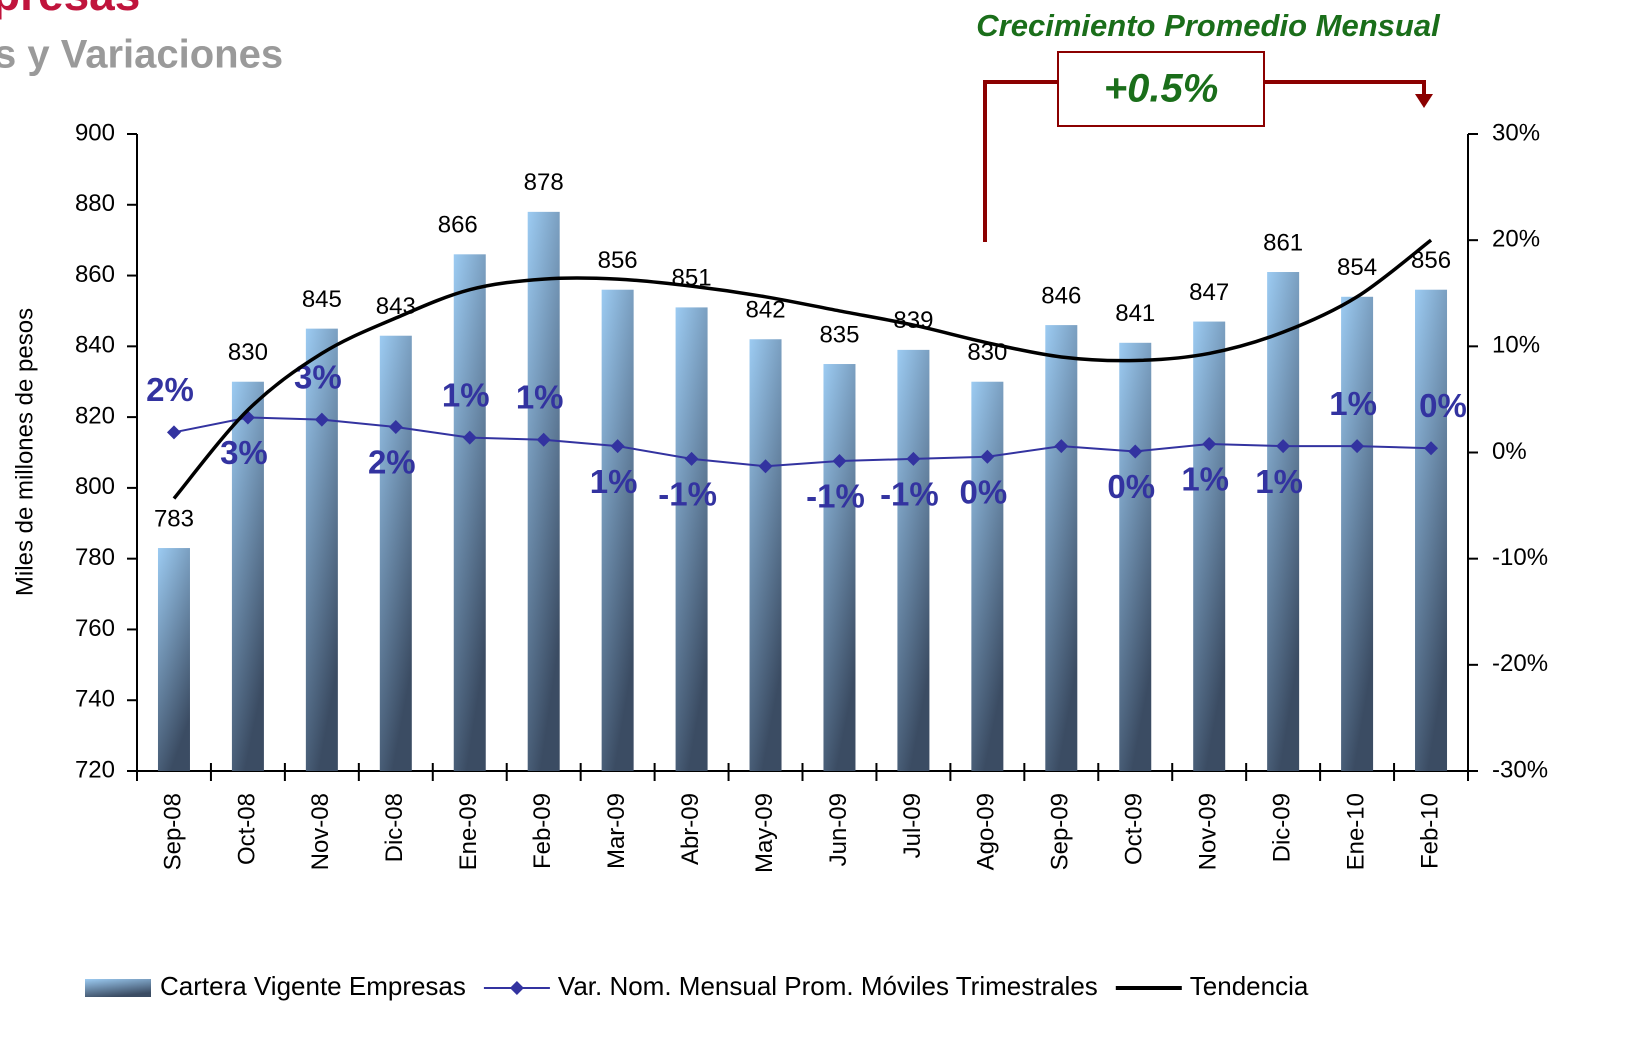 The image size is (1633, 1044). I want to click on bar-label: 783, so click(174, 518).